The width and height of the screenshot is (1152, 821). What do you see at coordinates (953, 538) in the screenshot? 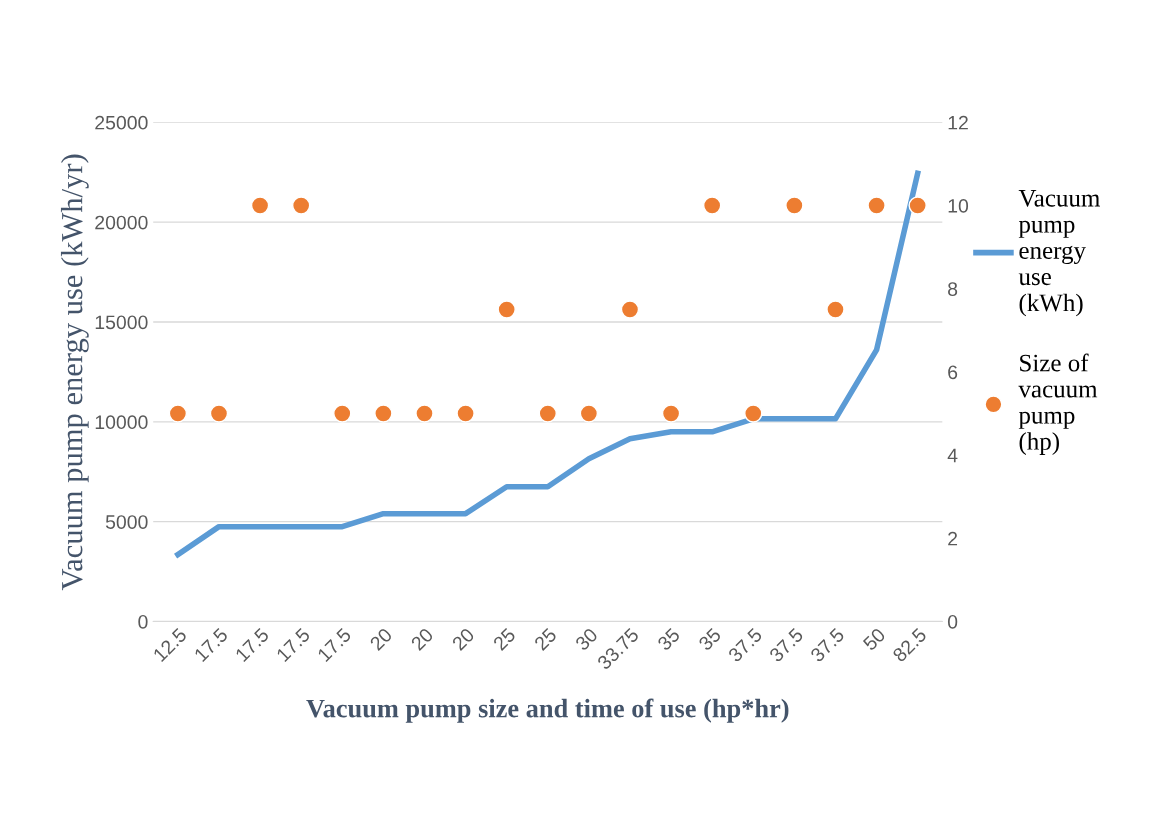
I see `y2-tick-label: 2` at bounding box center [953, 538].